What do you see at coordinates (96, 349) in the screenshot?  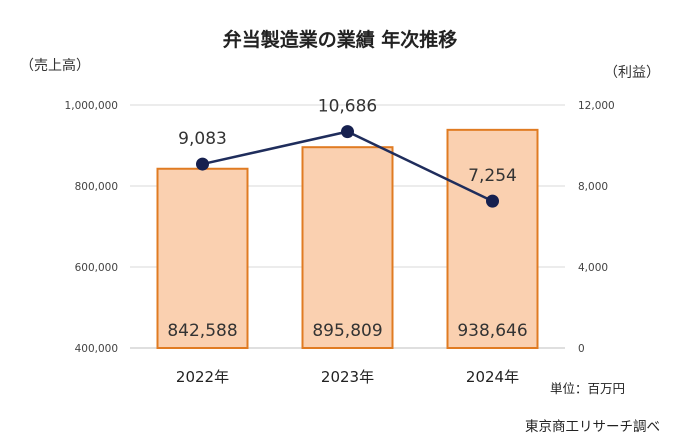 I see `y-left-tick-label: 400,000` at bounding box center [96, 349].